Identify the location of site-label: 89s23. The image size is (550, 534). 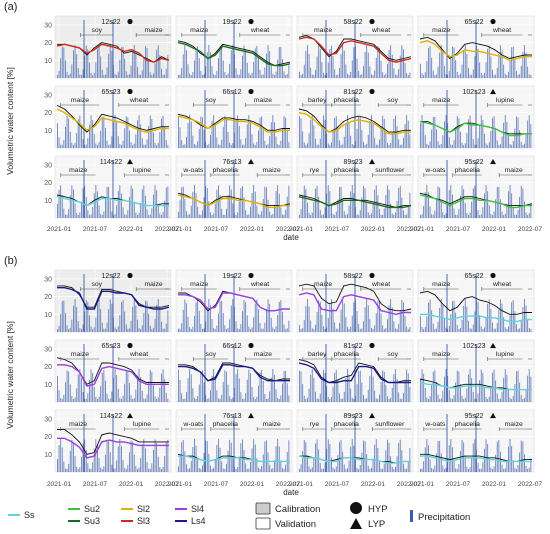
(352, 162).